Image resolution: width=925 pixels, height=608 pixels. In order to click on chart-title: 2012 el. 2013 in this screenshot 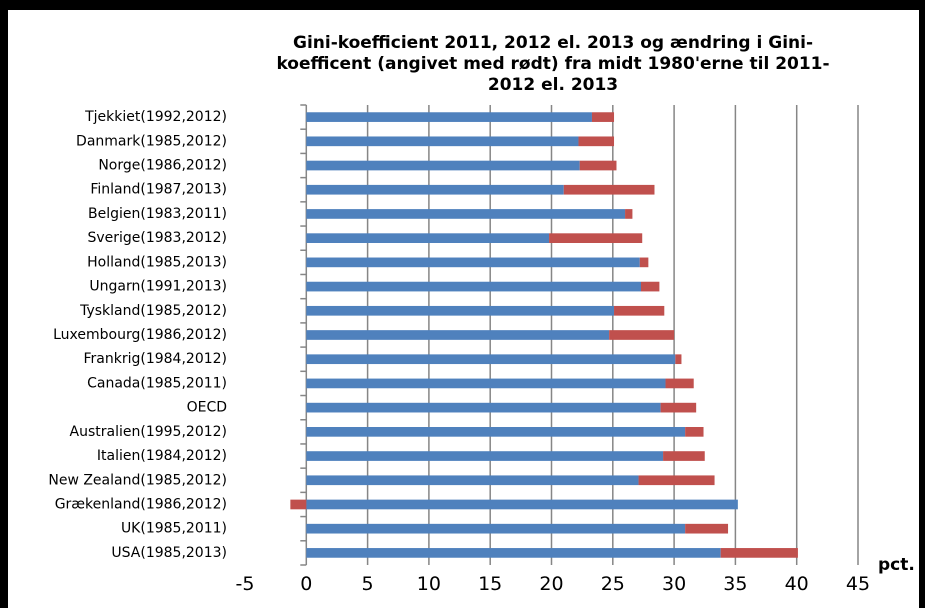, I will do `click(553, 85)`.